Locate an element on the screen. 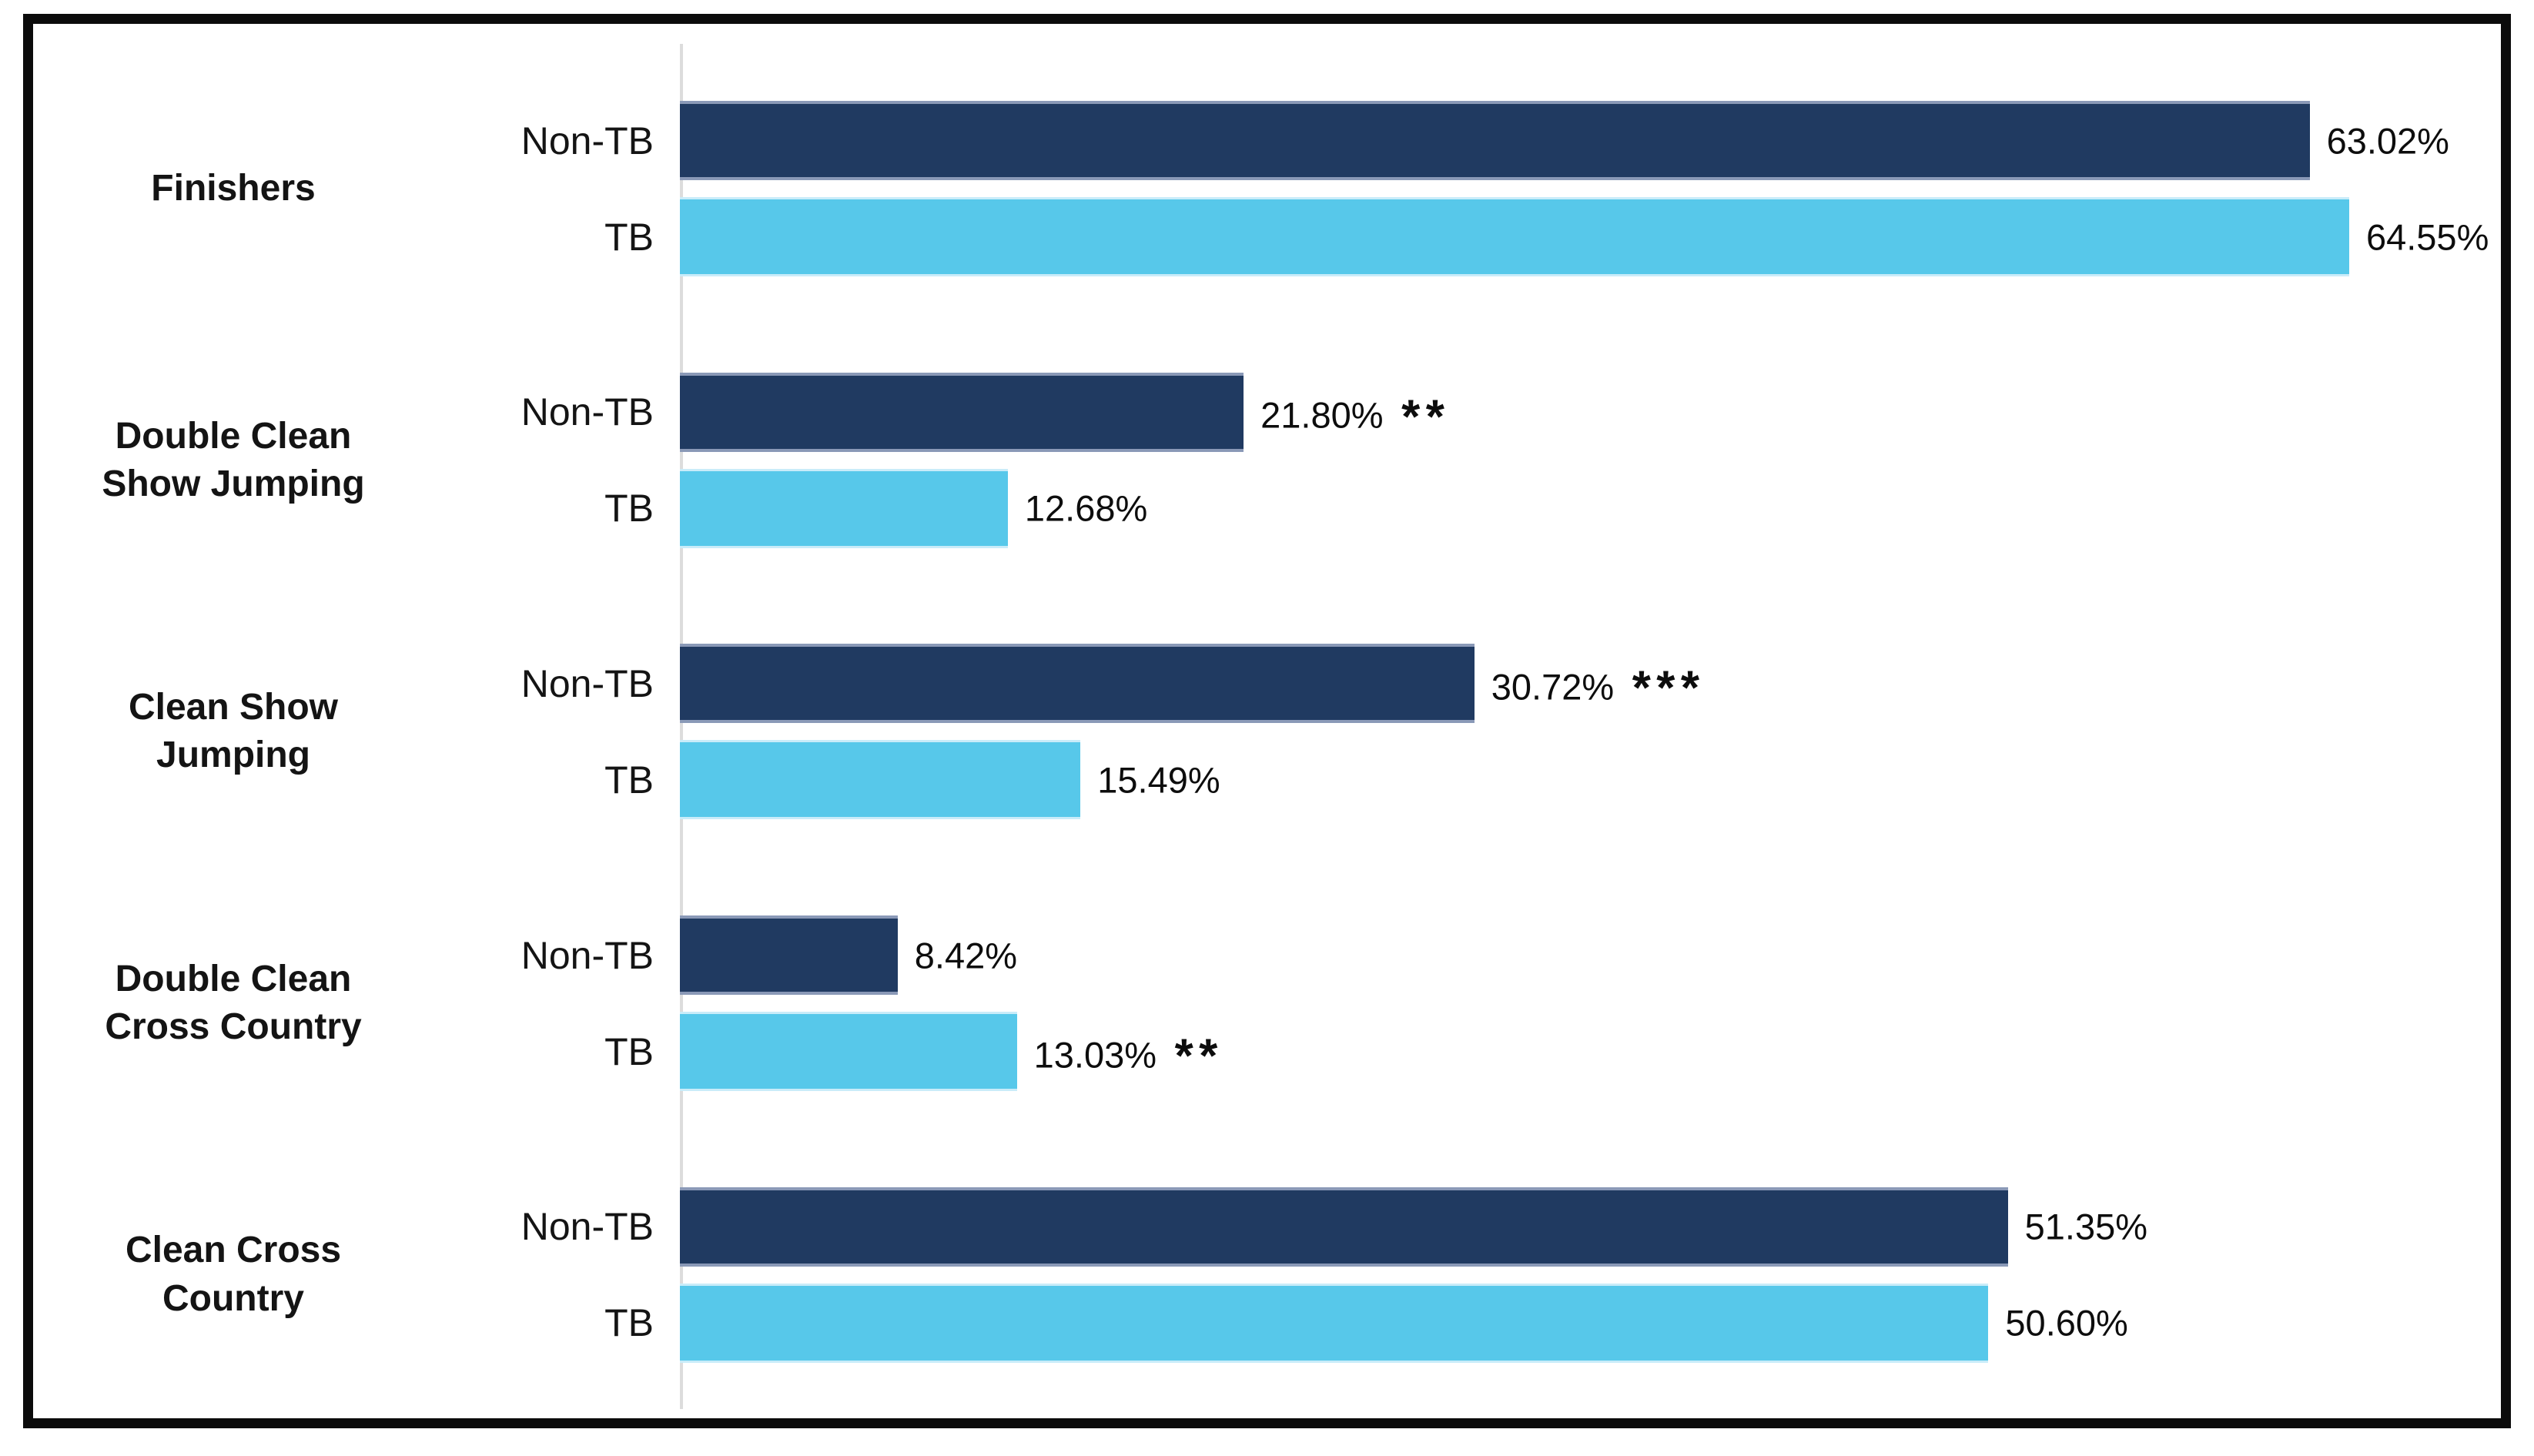 Image resolution: width=2534 pixels, height=1456 pixels. bar-value-label: 51.35% is located at coordinates (2086, 1226).